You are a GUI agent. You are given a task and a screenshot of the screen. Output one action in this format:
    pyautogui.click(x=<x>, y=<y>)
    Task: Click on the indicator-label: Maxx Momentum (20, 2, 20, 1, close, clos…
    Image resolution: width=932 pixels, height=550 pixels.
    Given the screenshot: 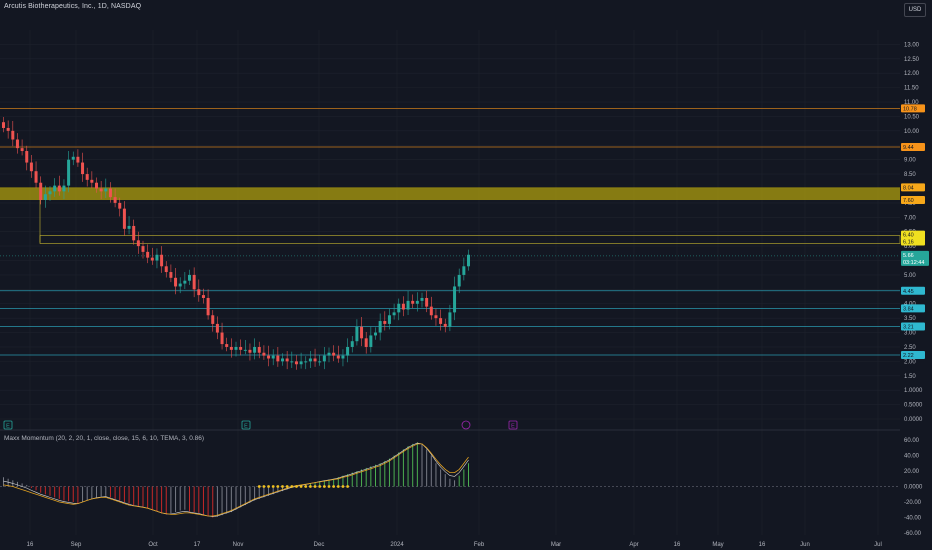 What is the action you would take?
    pyautogui.click(x=104, y=438)
    